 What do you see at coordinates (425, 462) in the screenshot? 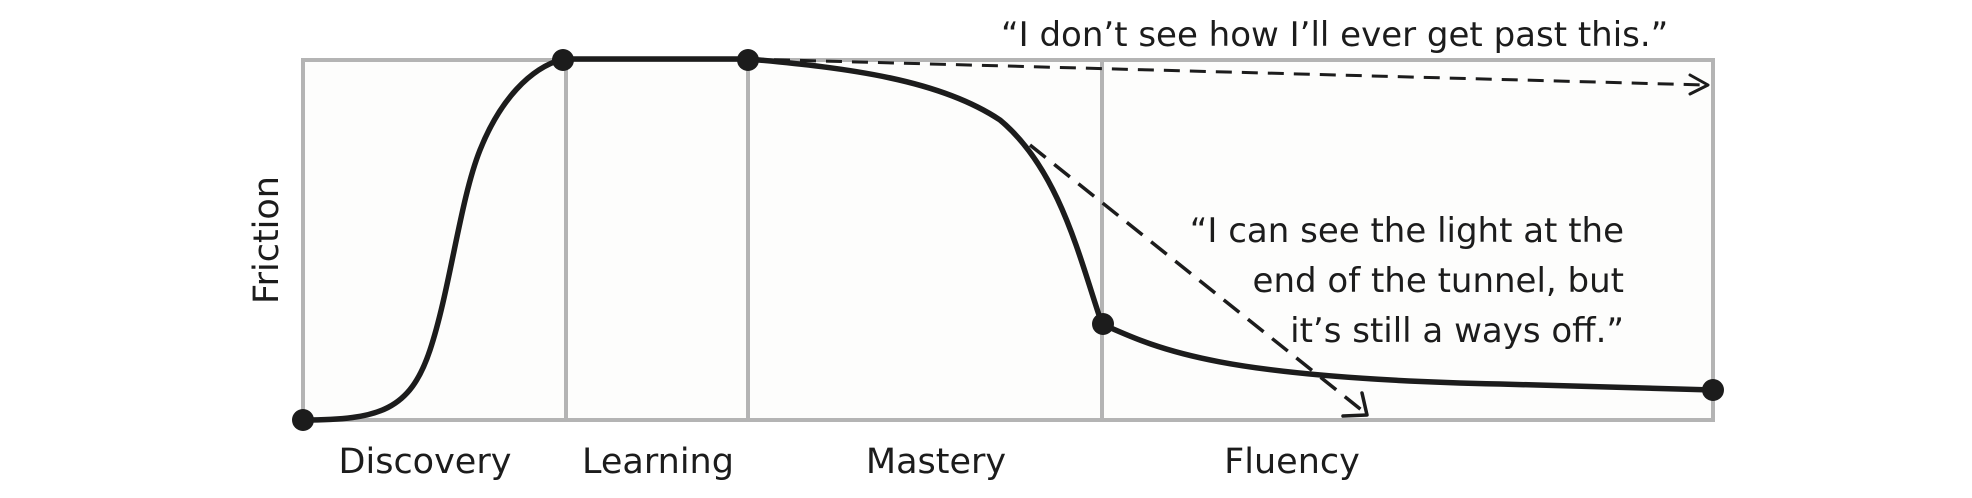
I see `phase-label-discovery: Discovery` at bounding box center [425, 462].